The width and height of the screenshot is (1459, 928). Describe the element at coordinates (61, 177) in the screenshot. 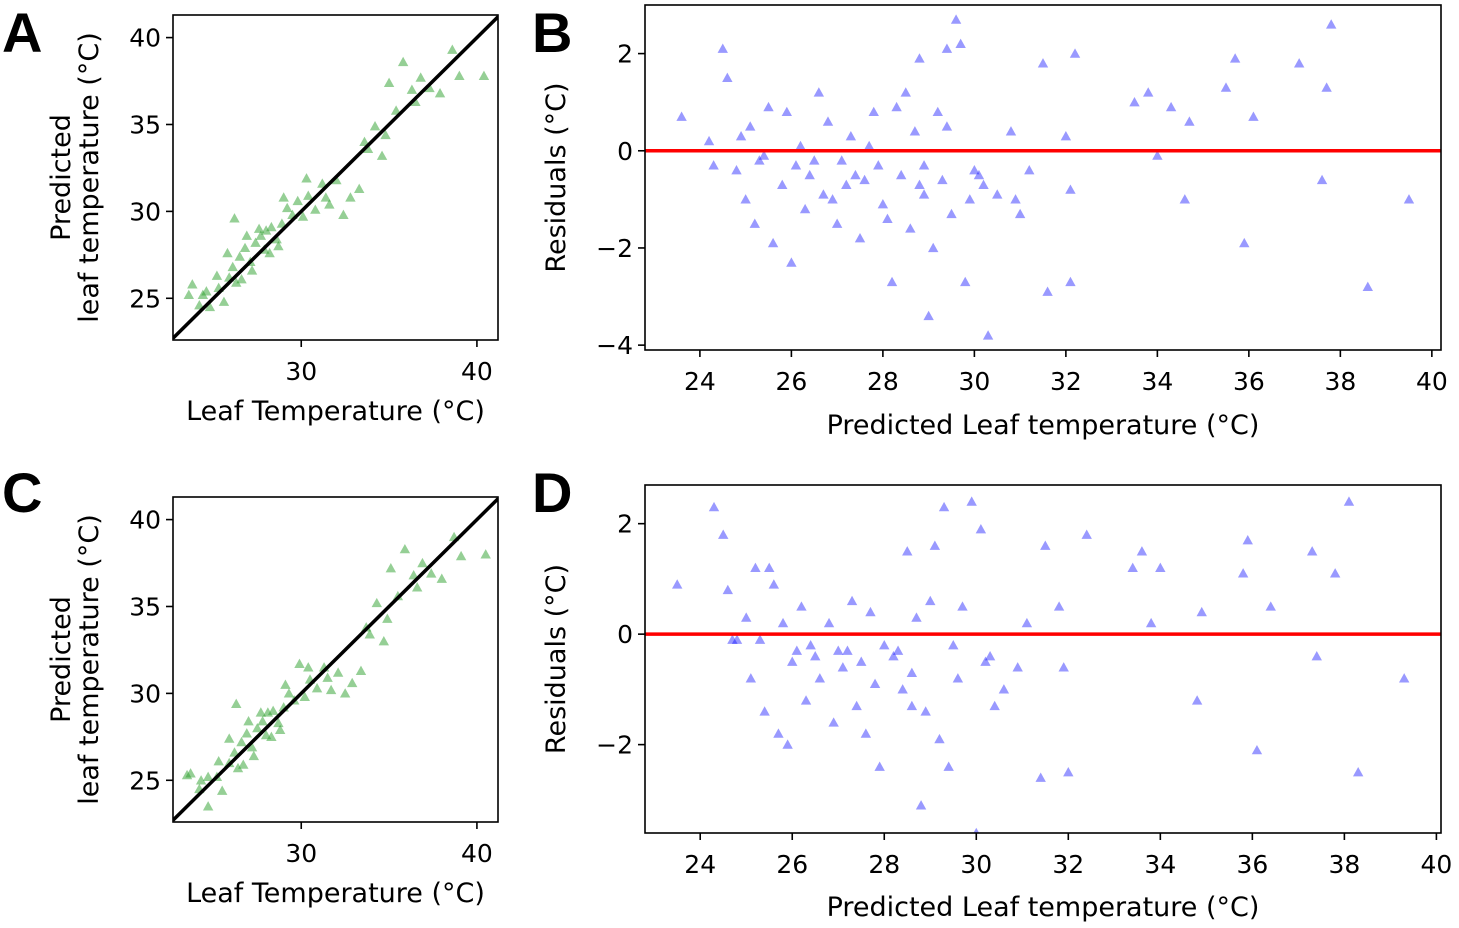

I see `y-axis-label: Predicted` at that location.